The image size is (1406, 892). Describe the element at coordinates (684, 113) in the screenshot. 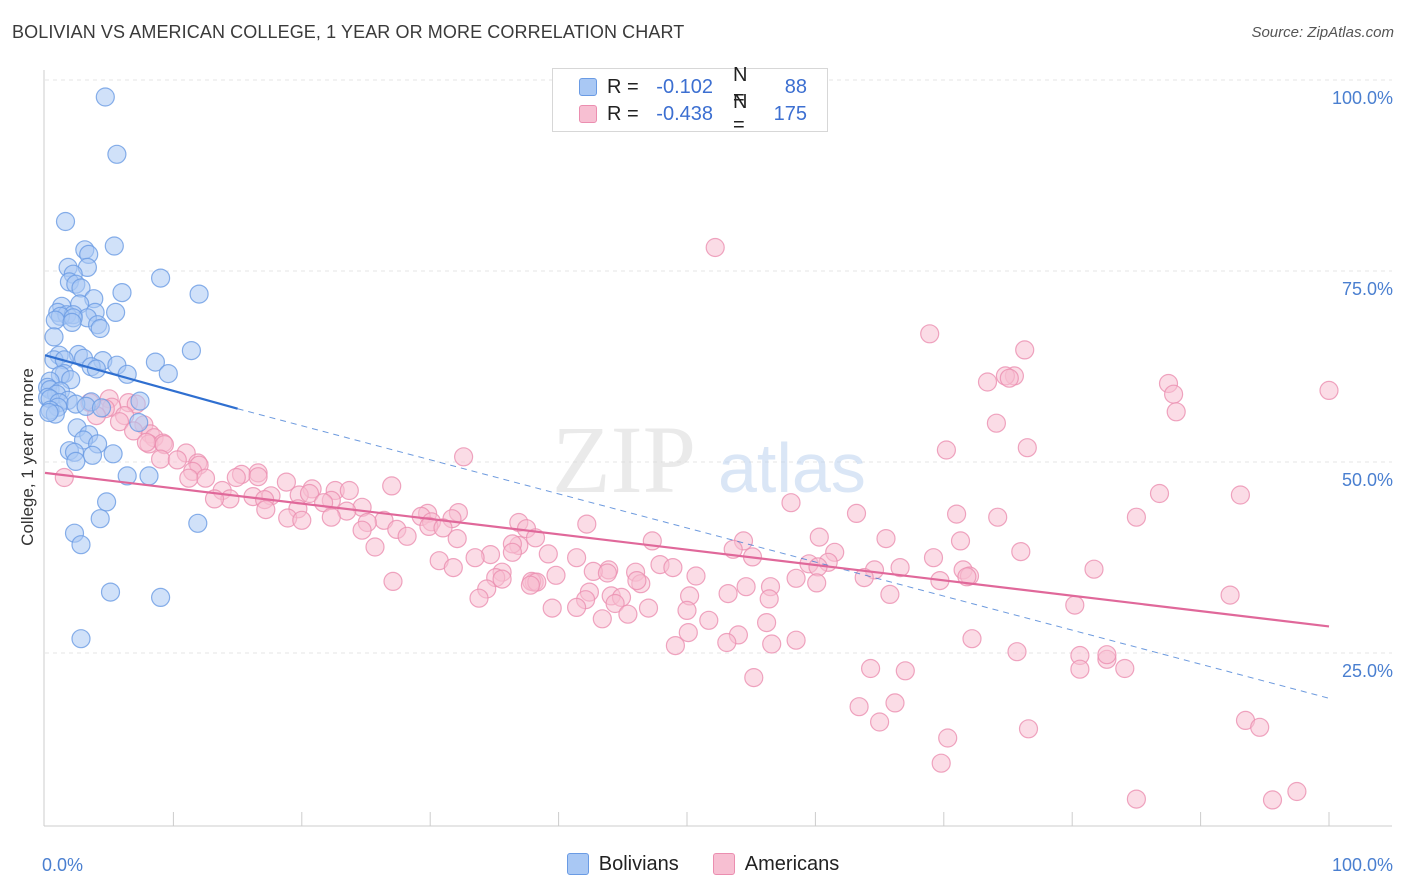

I see `r-value: -0.438` at that location.